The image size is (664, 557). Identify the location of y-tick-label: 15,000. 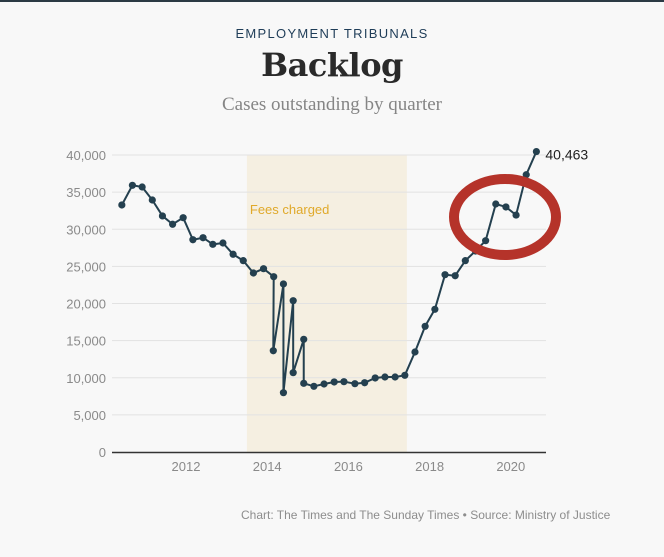
(86, 341).